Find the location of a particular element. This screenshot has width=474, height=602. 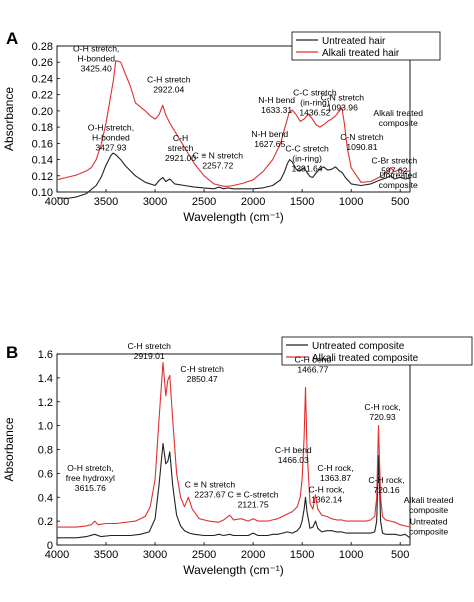

y-tick-label: 0.22 is located at coordinates (42, 96).